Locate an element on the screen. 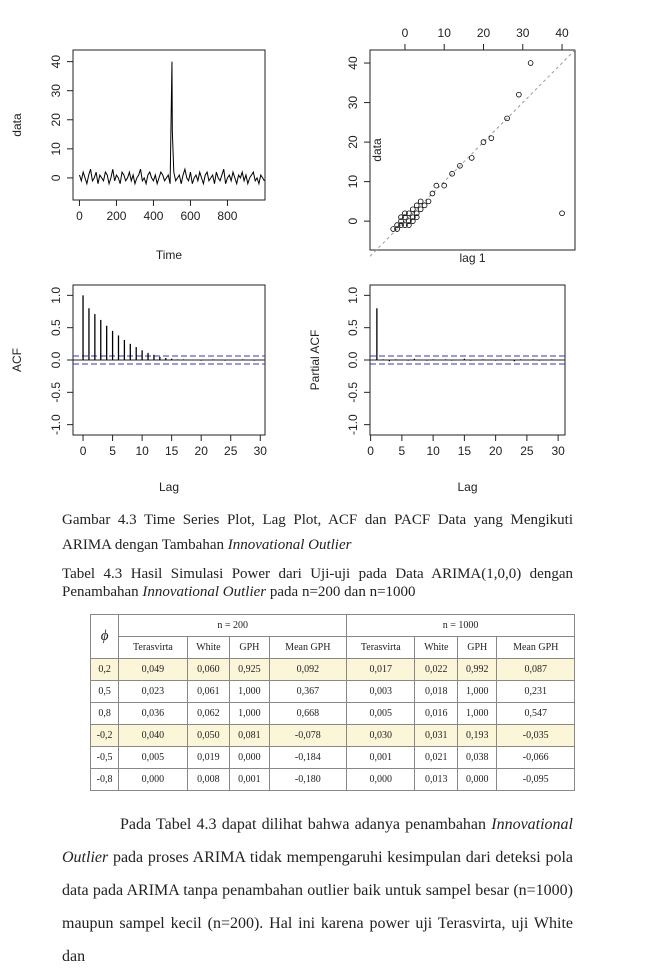  table-cell: 0,016 is located at coordinates (436, 713).